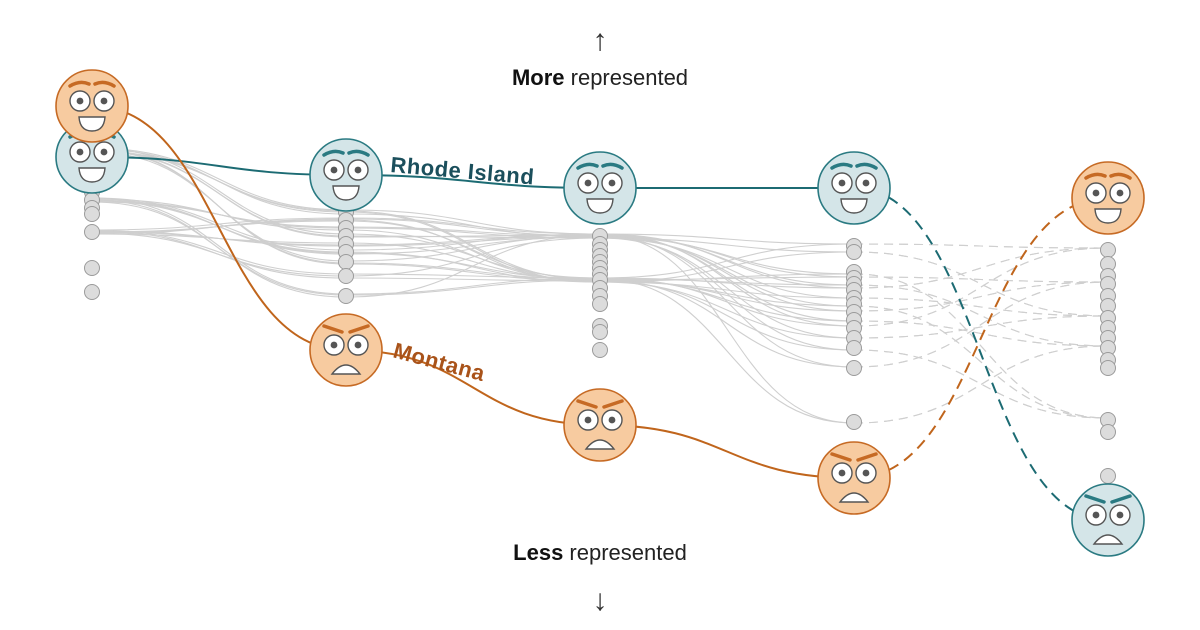 Image resolution: width=1200 pixels, height=630 pixels. Describe the element at coordinates (600, 40) in the screenshot. I see `up-arrow: ↑` at that location.